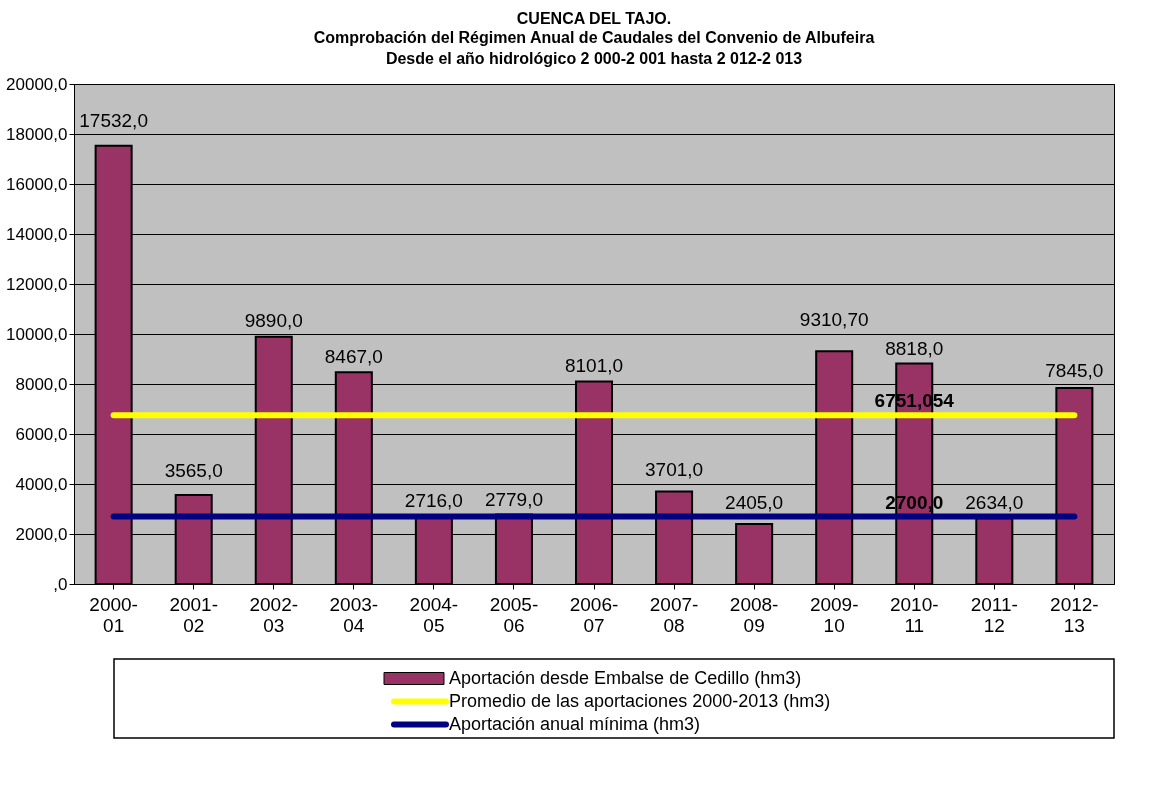 This screenshot has width=1155, height=796. What do you see at coordinates (273, 320) in the screenshot?
I see `data-label: 9890,0` at bounding box center [273, 320].